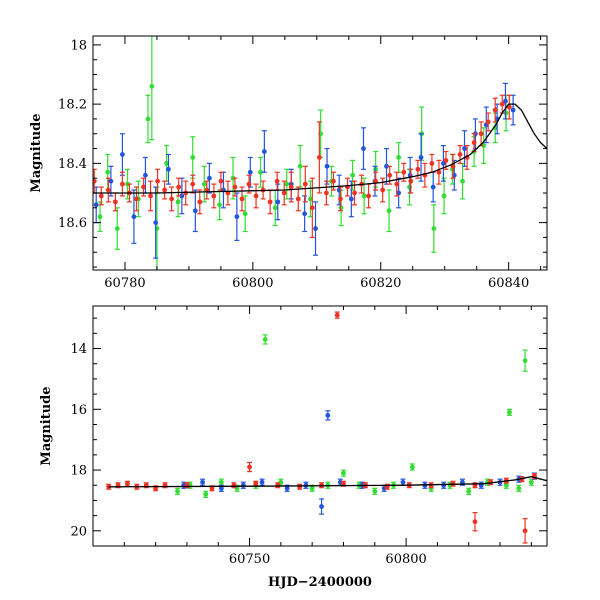 This screenshot has height=600, width=600. Describe the element at coordinates (72, 164) in the screenshot. I see `top-y-tick-label: 18.4` at that location.